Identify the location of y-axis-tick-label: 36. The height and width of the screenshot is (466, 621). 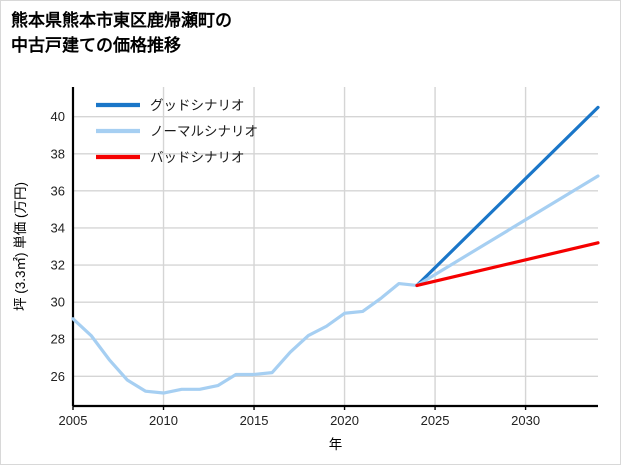
(58, 190).